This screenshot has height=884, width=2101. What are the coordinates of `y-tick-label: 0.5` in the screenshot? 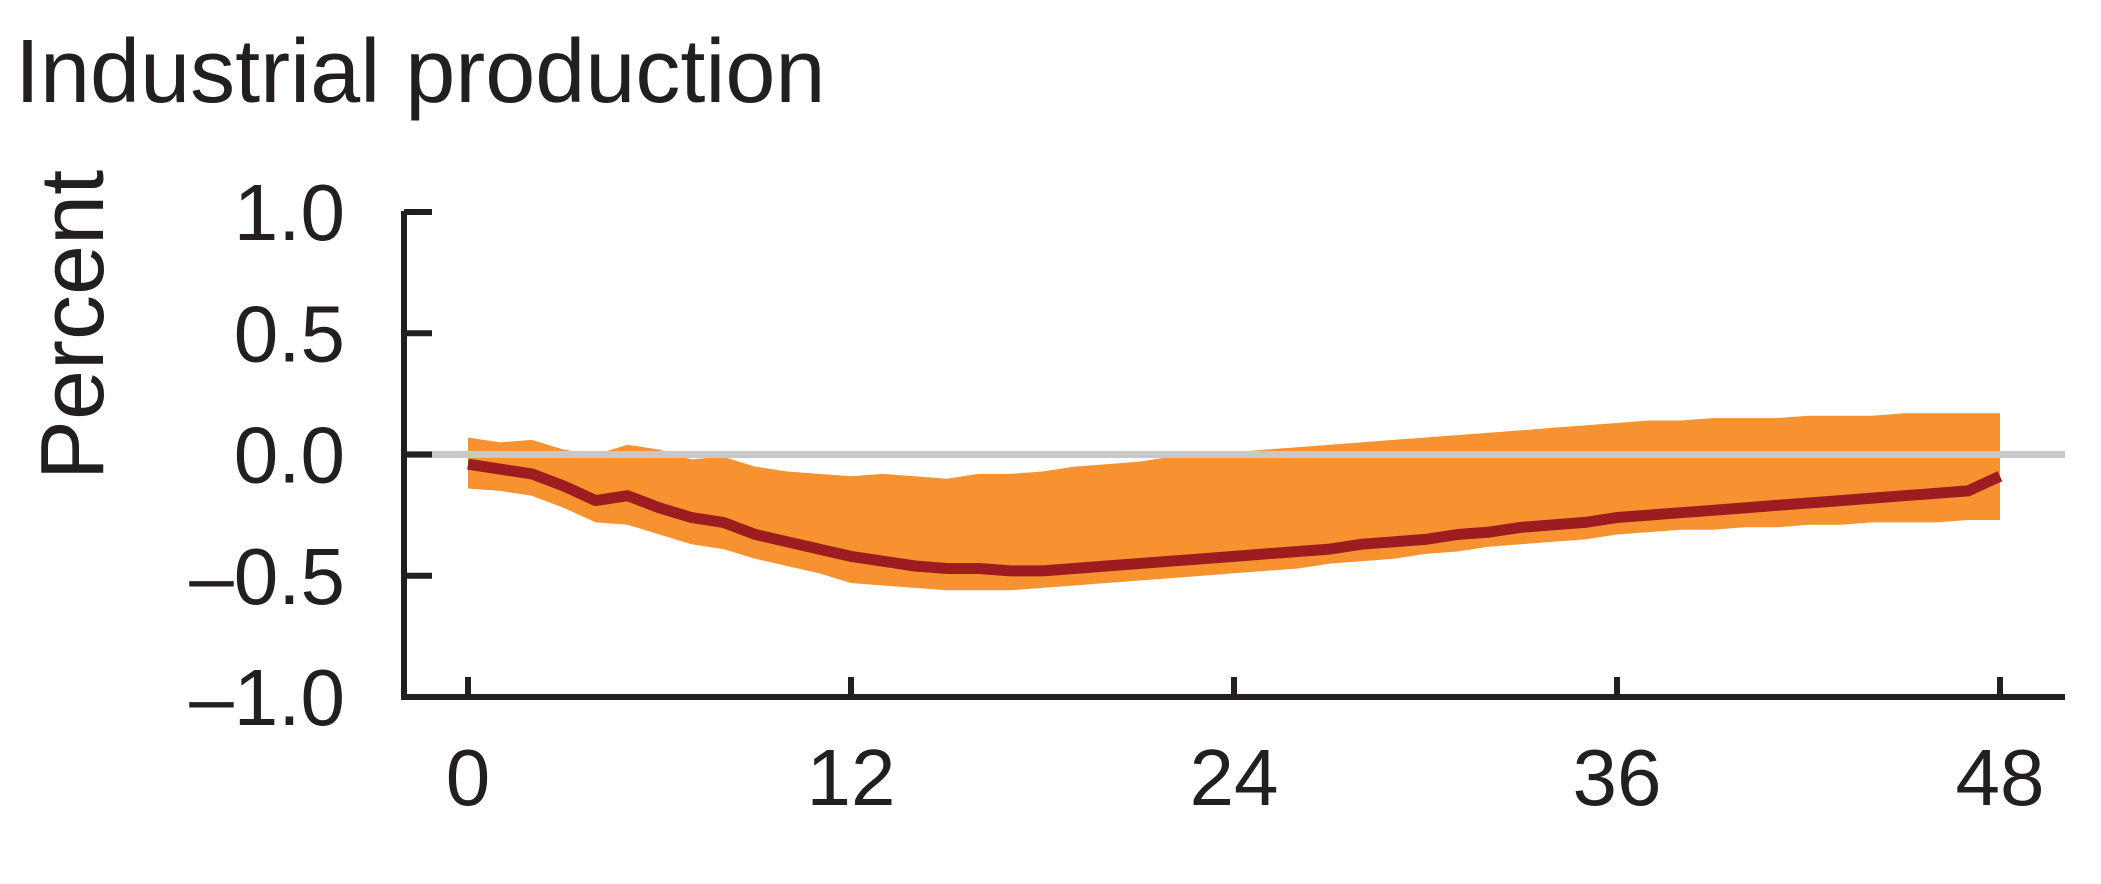 It's located at (289, 333).